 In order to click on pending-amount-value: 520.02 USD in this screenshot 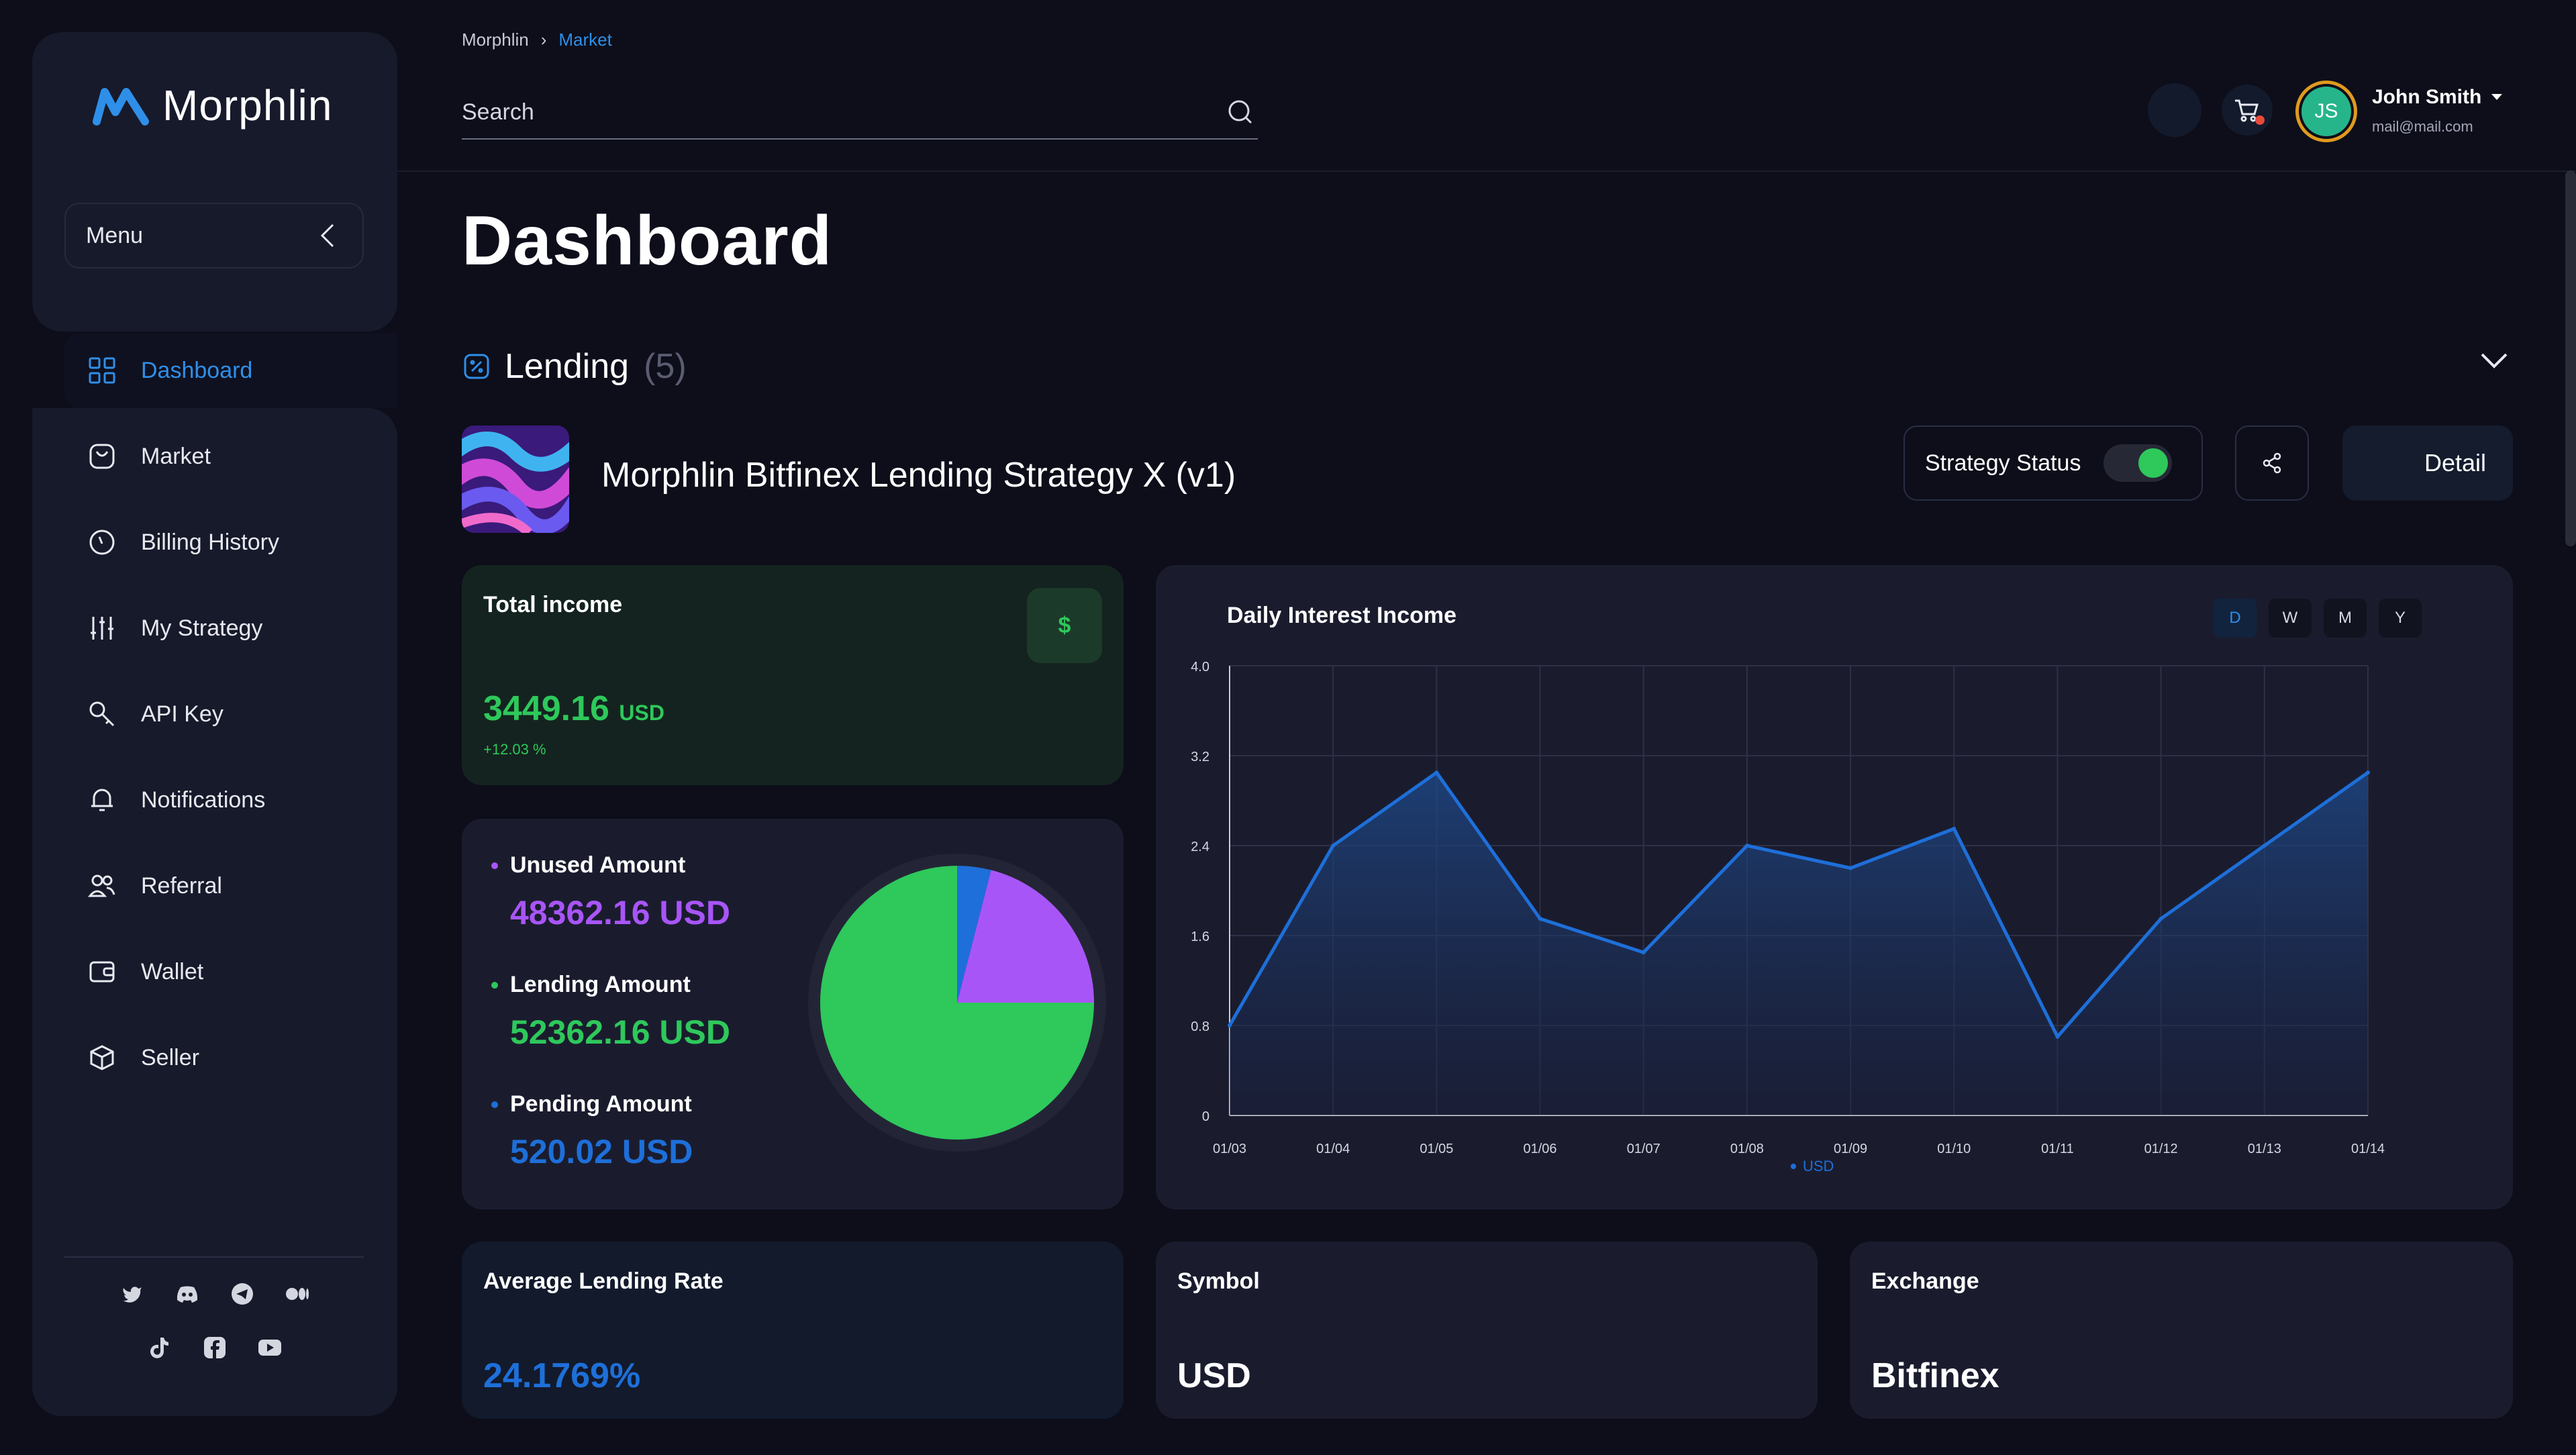, I will do `click(601, 1151)`.